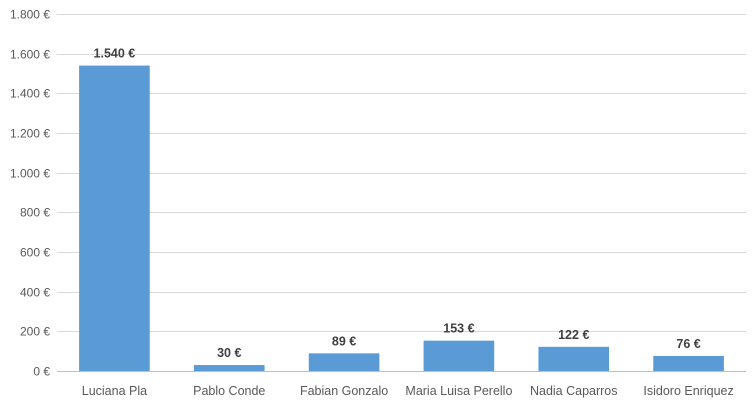 The width and height of the screenshot is (752, 404). I want to click on y-tick-label: 1.200 €, so click(30, 134).